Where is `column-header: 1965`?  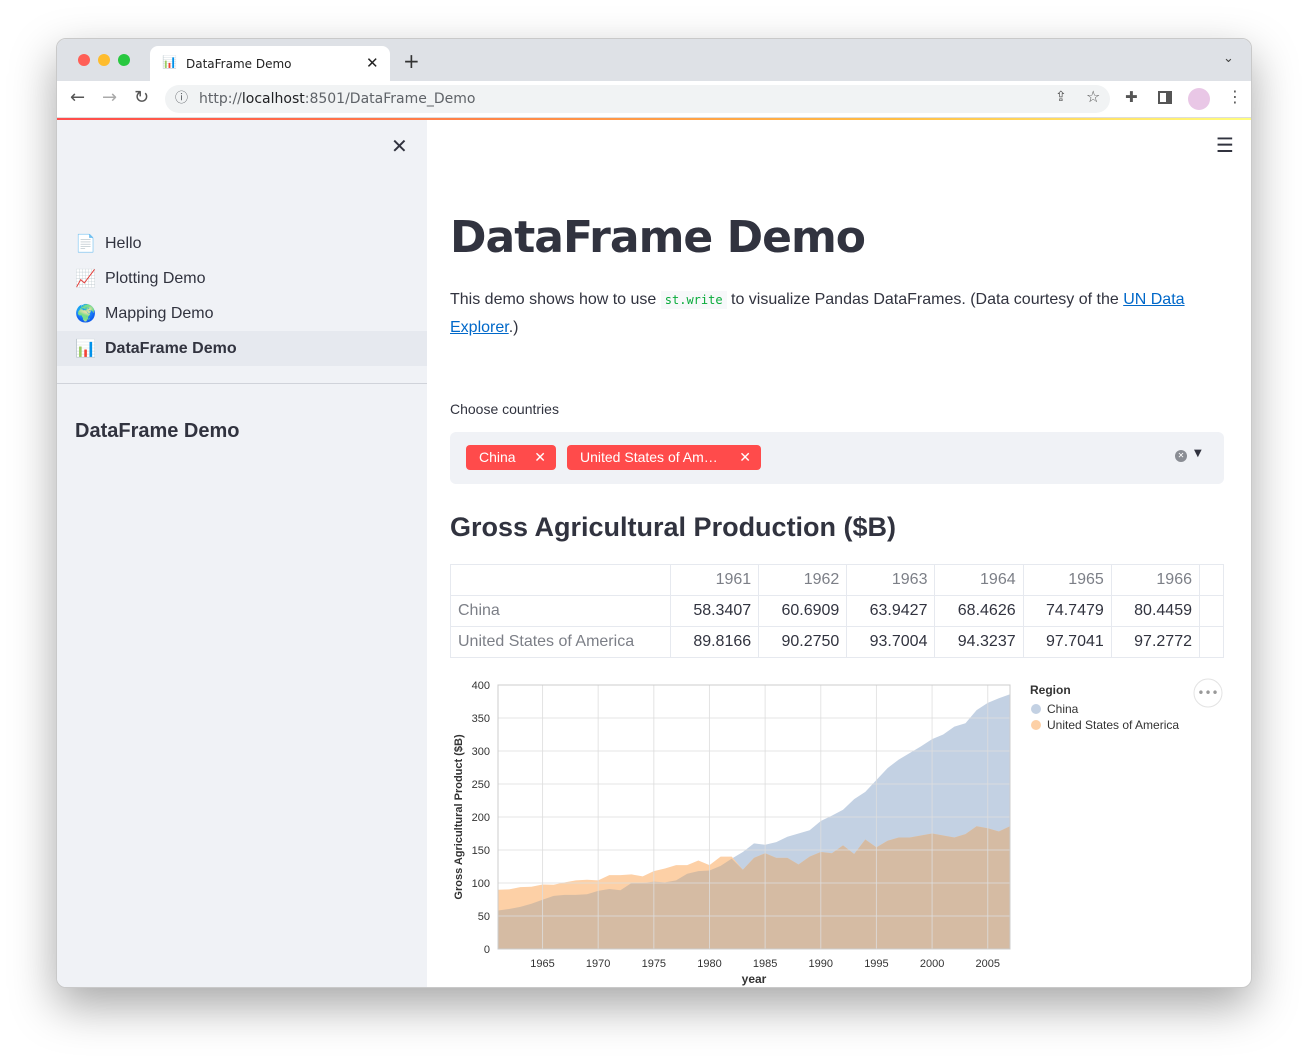
column-header: 1965 is located at coordinates (1067, 580).